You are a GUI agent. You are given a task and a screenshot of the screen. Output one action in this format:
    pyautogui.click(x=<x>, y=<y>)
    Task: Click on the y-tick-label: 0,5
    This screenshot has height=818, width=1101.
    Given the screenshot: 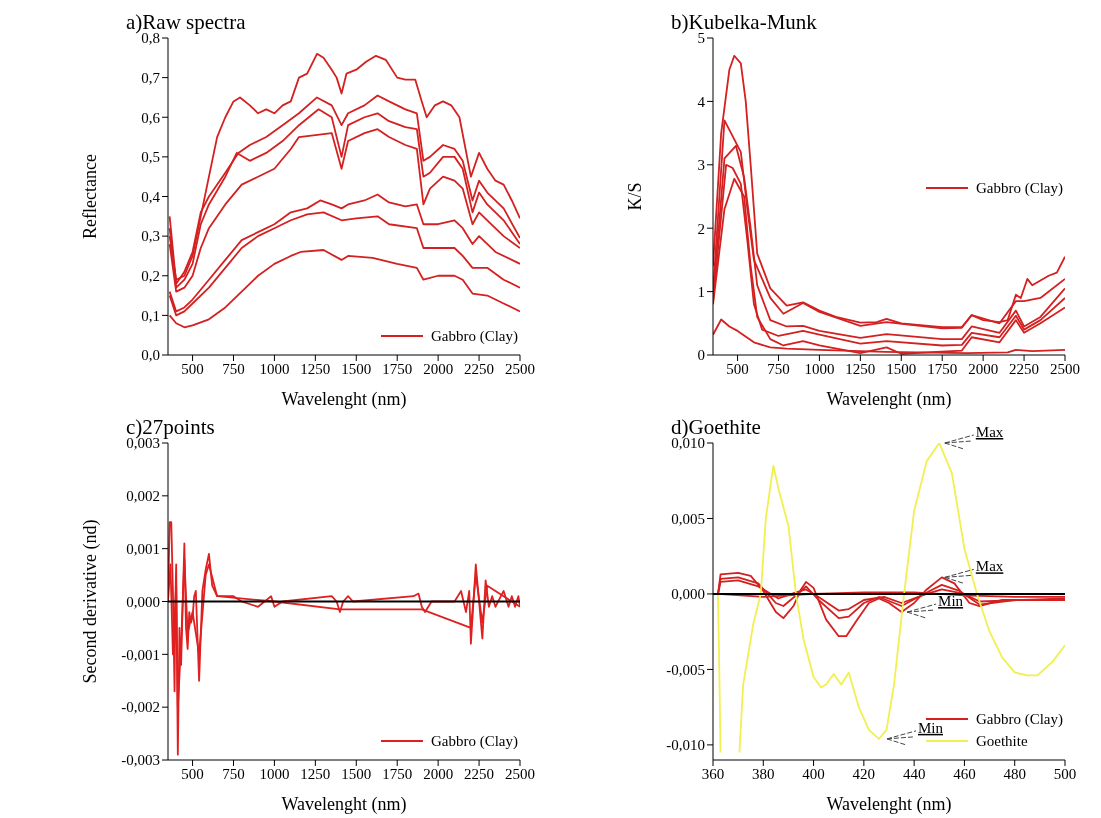 What is the action you would take?
    pyautogui.click(x=150, y=157)
    